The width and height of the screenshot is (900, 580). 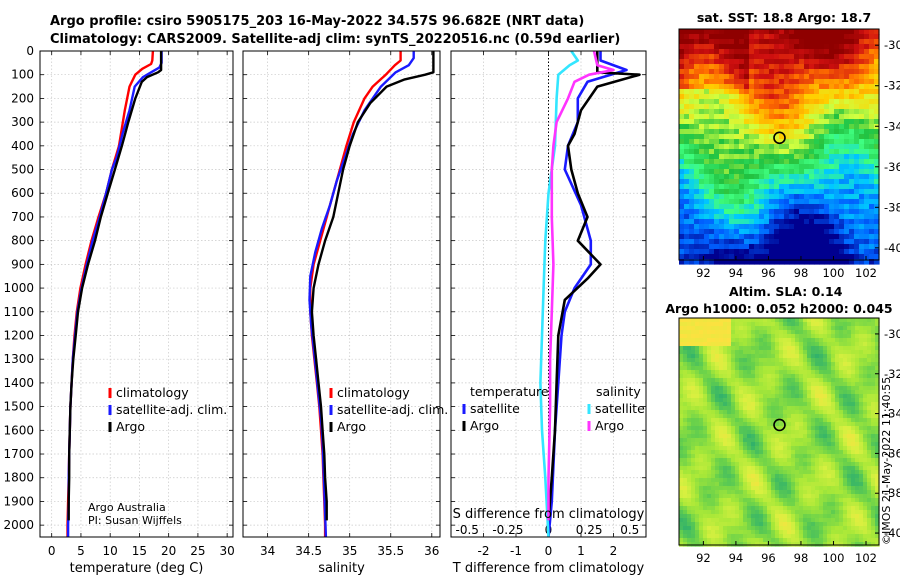 What do you see at coordinates (137, 568) in the screenshot?
I see `temperature-x-axis-label: temperature (deg C)` at bounding box center [137, 568].